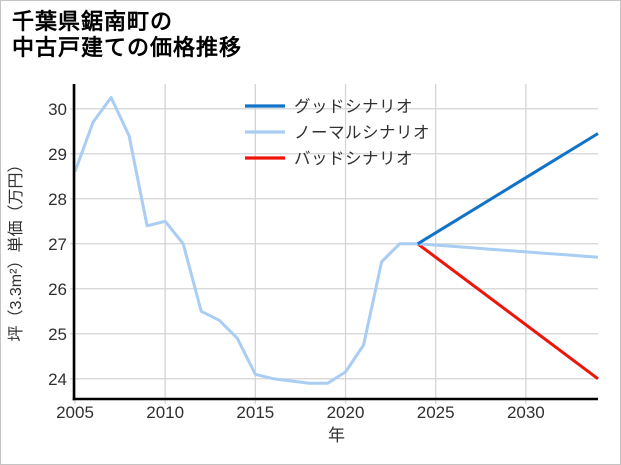  Describe the element at coordinates (353, 159) in the screenshot. I see `legend-label-bad: バッドシナリオ` at that location.